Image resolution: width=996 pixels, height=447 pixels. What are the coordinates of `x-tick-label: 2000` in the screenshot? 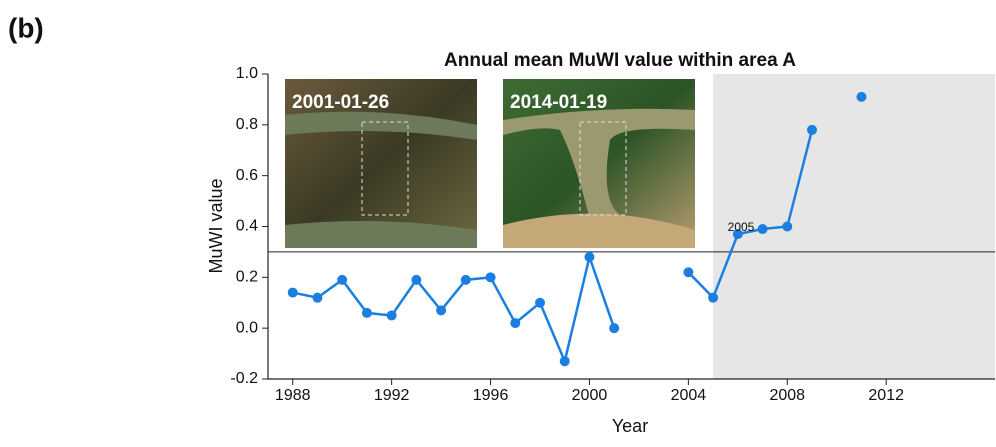 It's located at (590, 395).